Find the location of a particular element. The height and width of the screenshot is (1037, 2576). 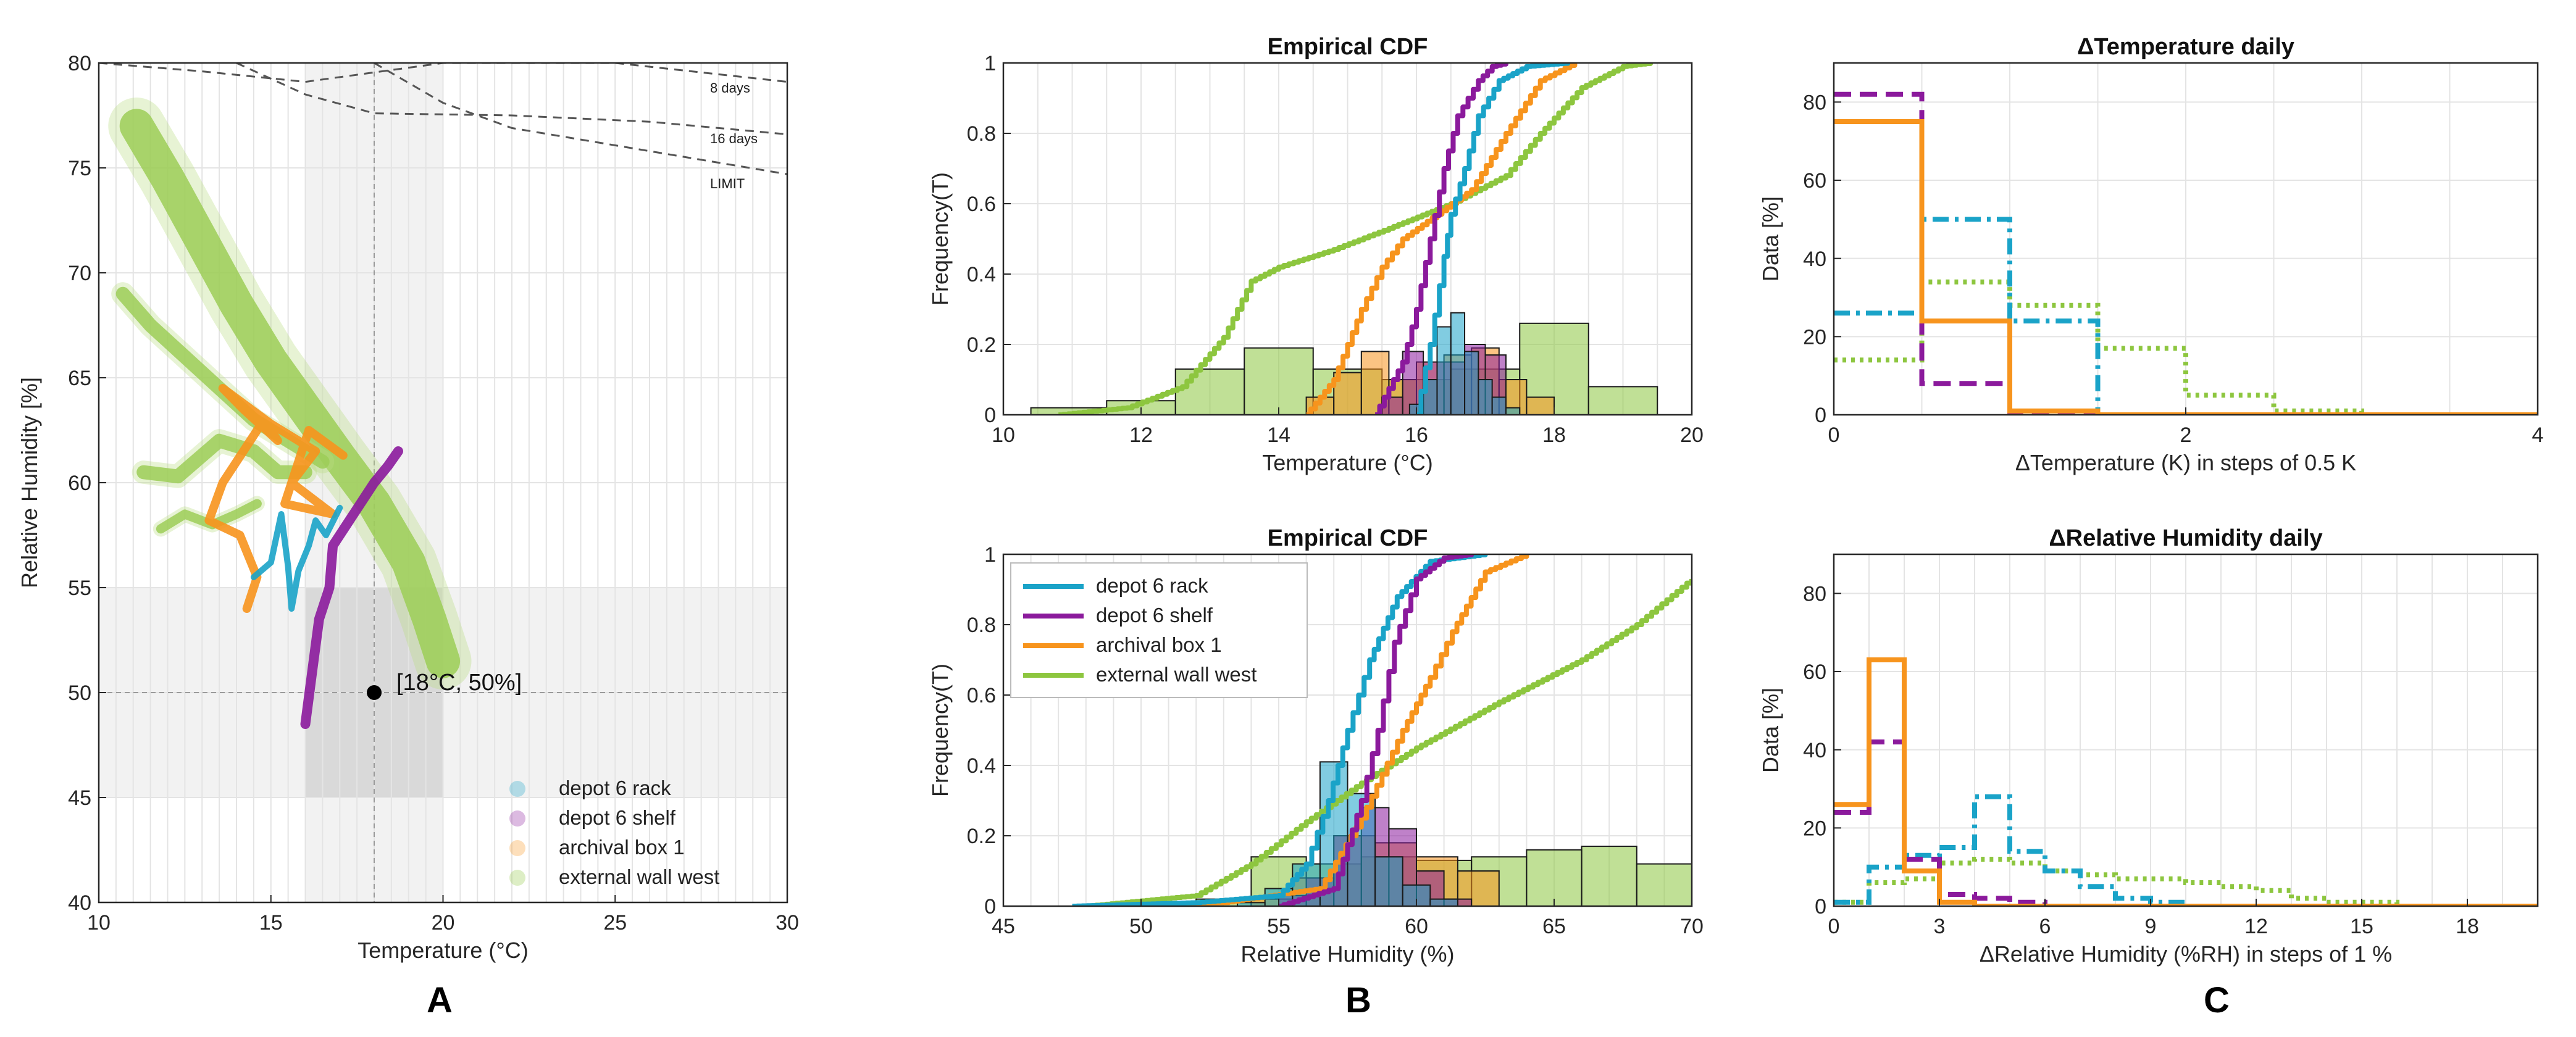

y-tick-label: 55 is located at coordinates (80, 588).